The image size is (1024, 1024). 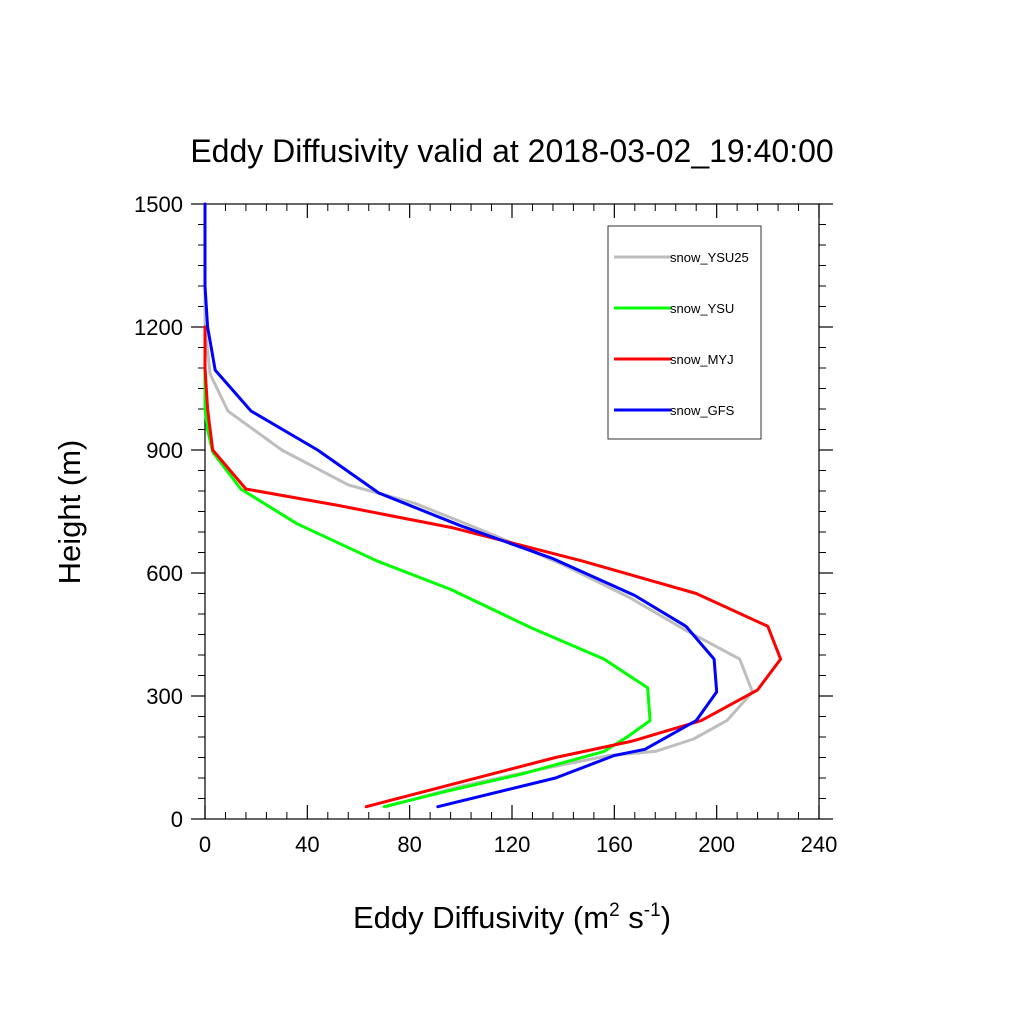 What do you see at coordinates (158, 204) in the screenshot?
I see `y-tick-label: 1500` at bounding box center [158, 204].